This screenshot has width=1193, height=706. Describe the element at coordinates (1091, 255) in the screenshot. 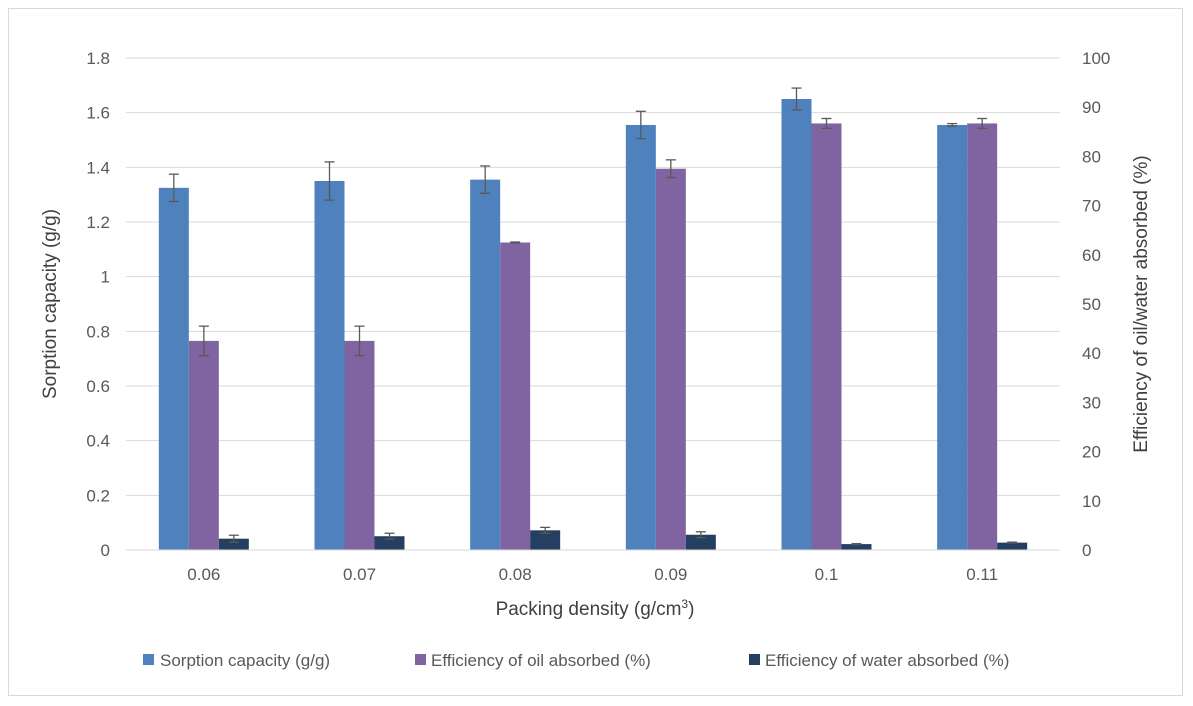

I see `right-tick-label: 60` at that location.